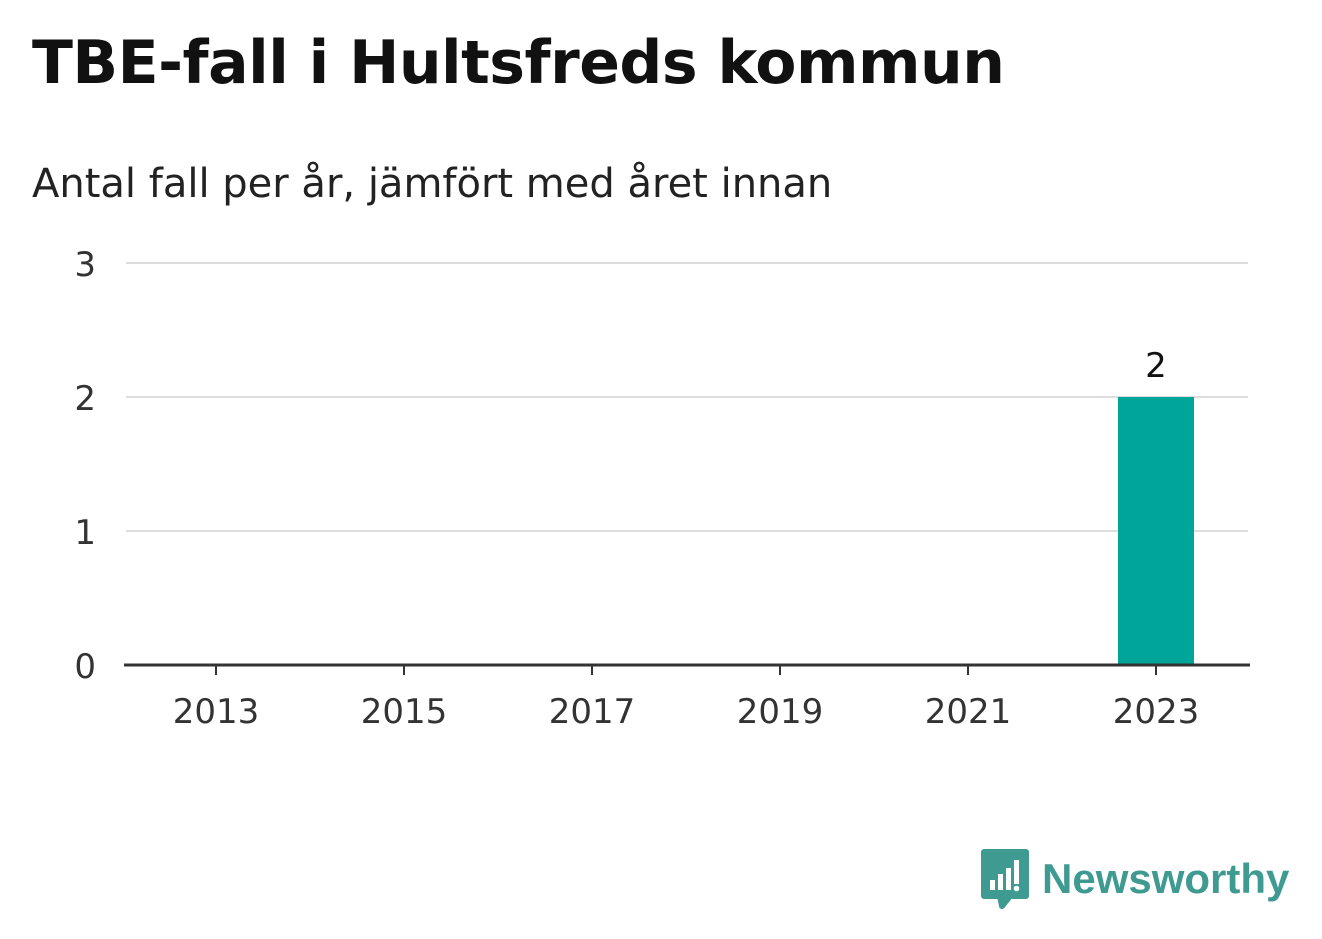 The image size is (1322, 939). Describe the element at coordinates (1156, 712) in the screenshot. I see `x-tick-label-2023: 2023` at that location.